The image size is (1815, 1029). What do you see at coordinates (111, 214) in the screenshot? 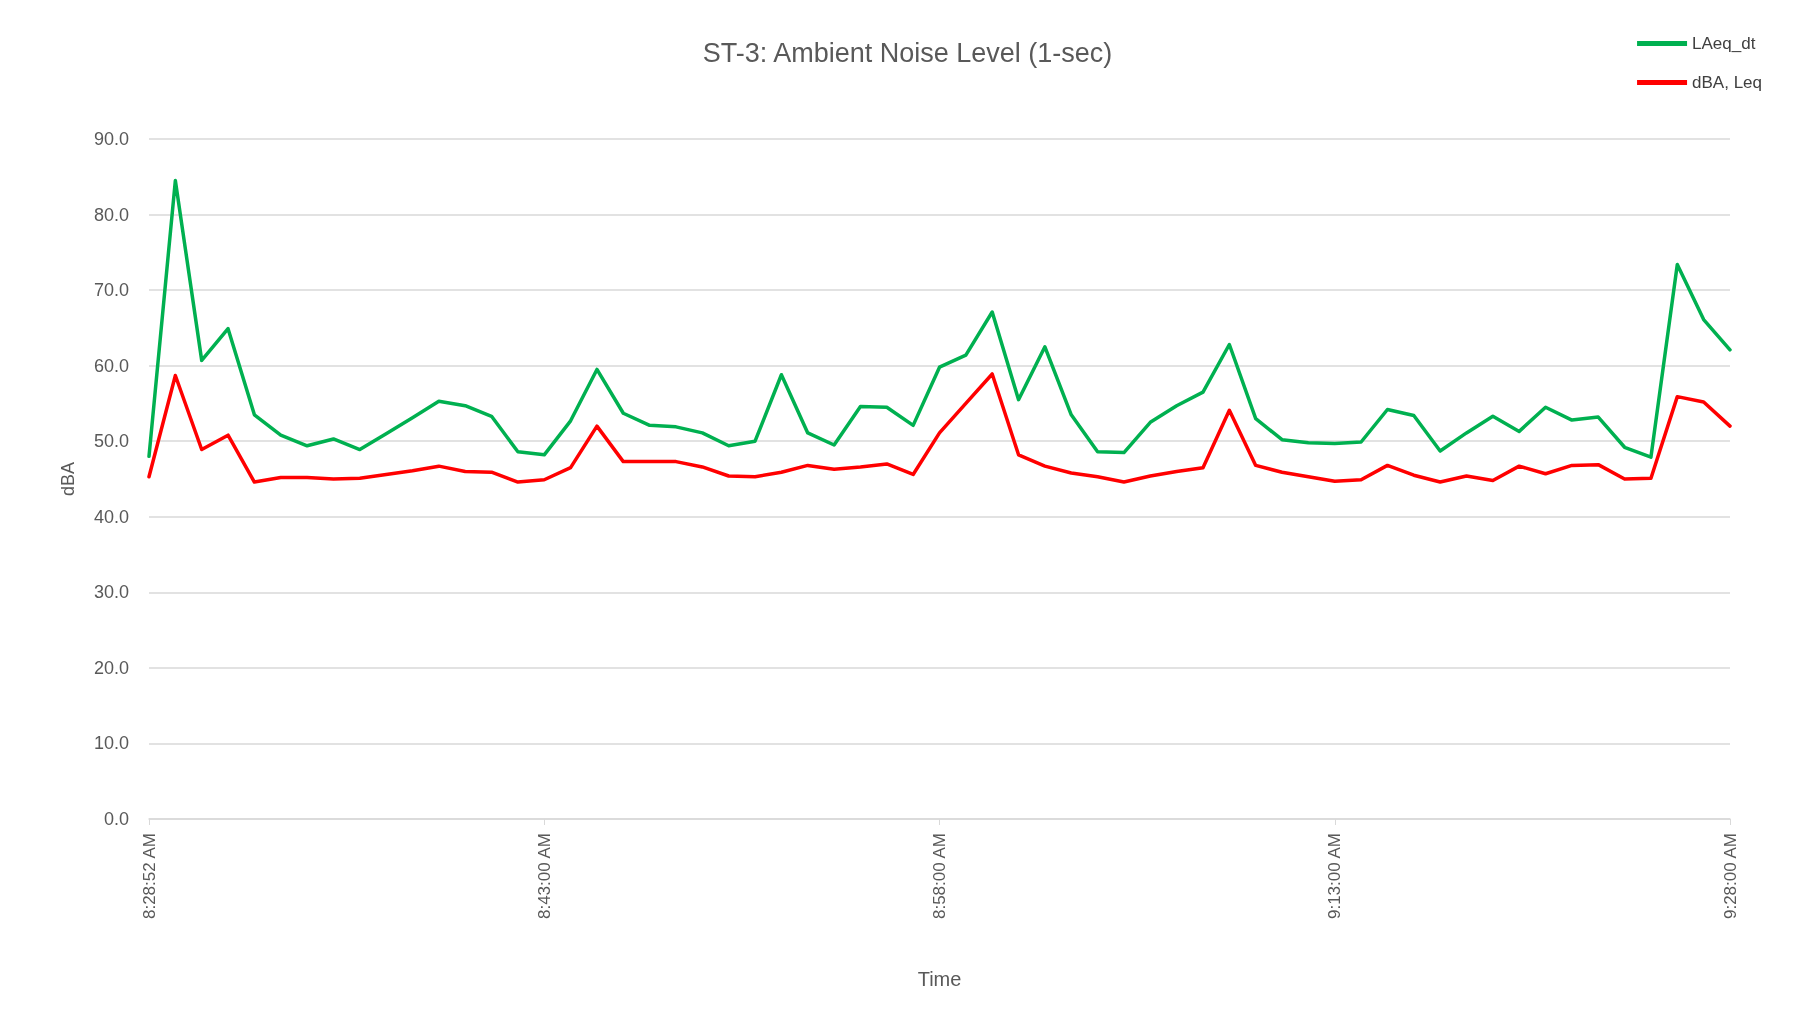
I see `y-tick-label: 80.0` at bounding box center [111, 214].